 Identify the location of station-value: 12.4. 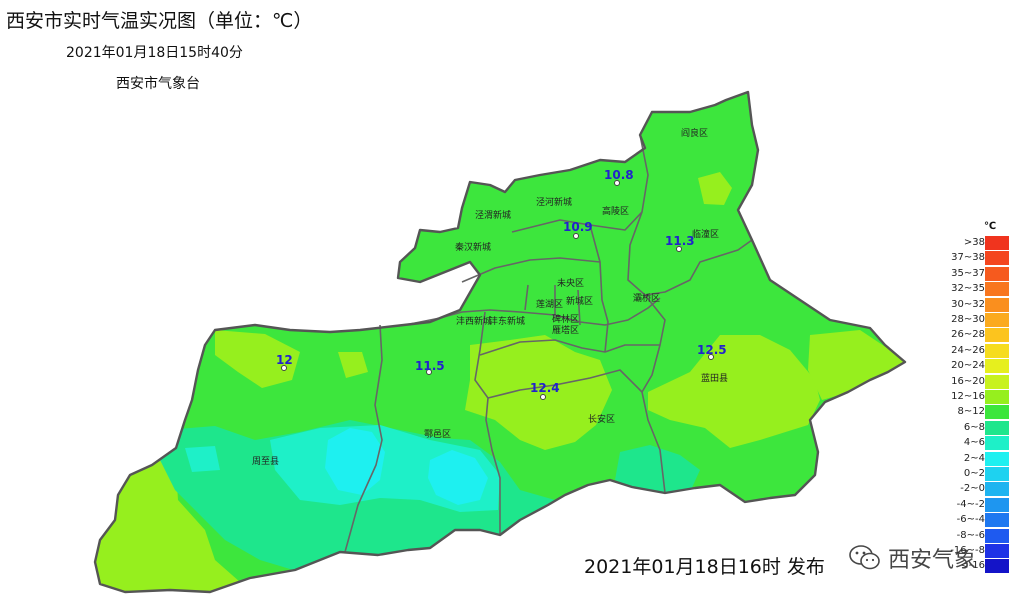
(545, 388).